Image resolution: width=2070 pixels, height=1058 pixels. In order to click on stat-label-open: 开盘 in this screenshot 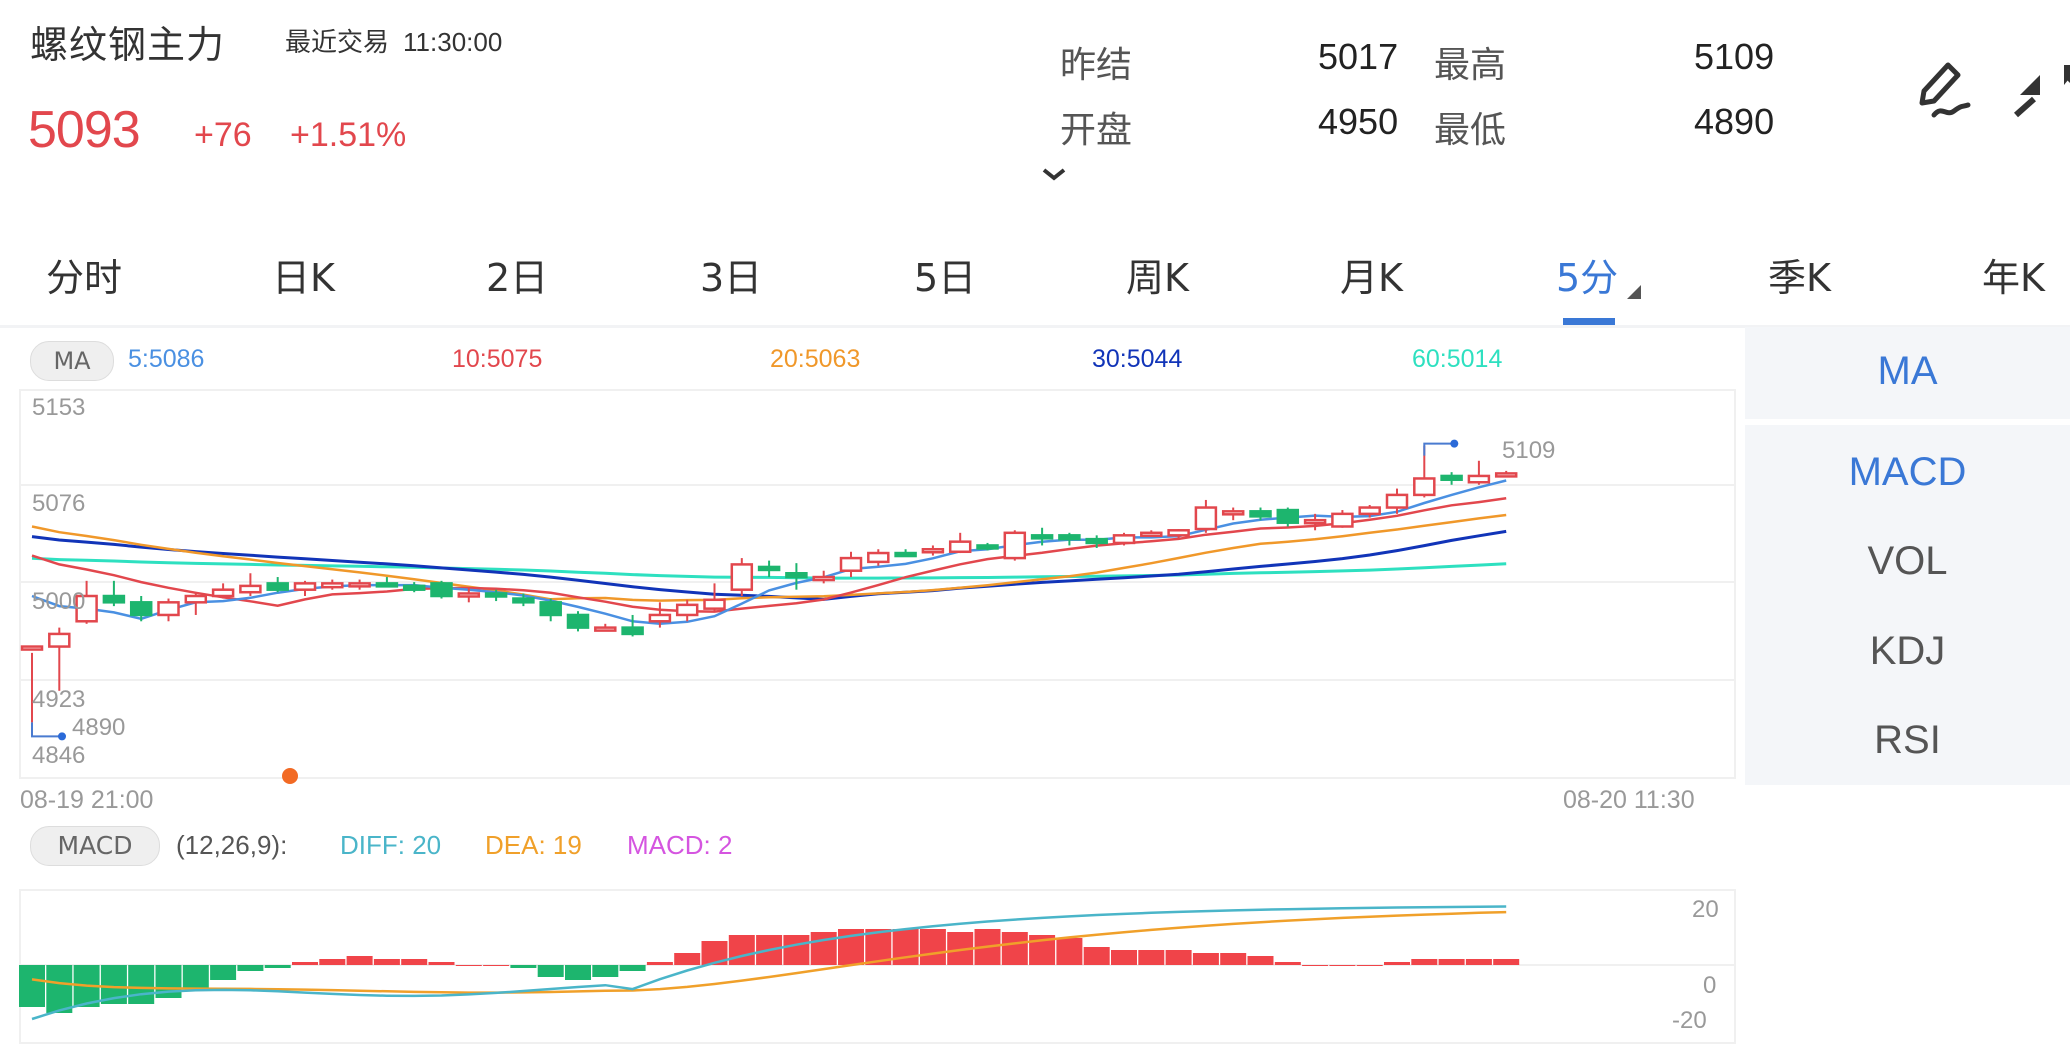, I will do `click(1096, 130)`.